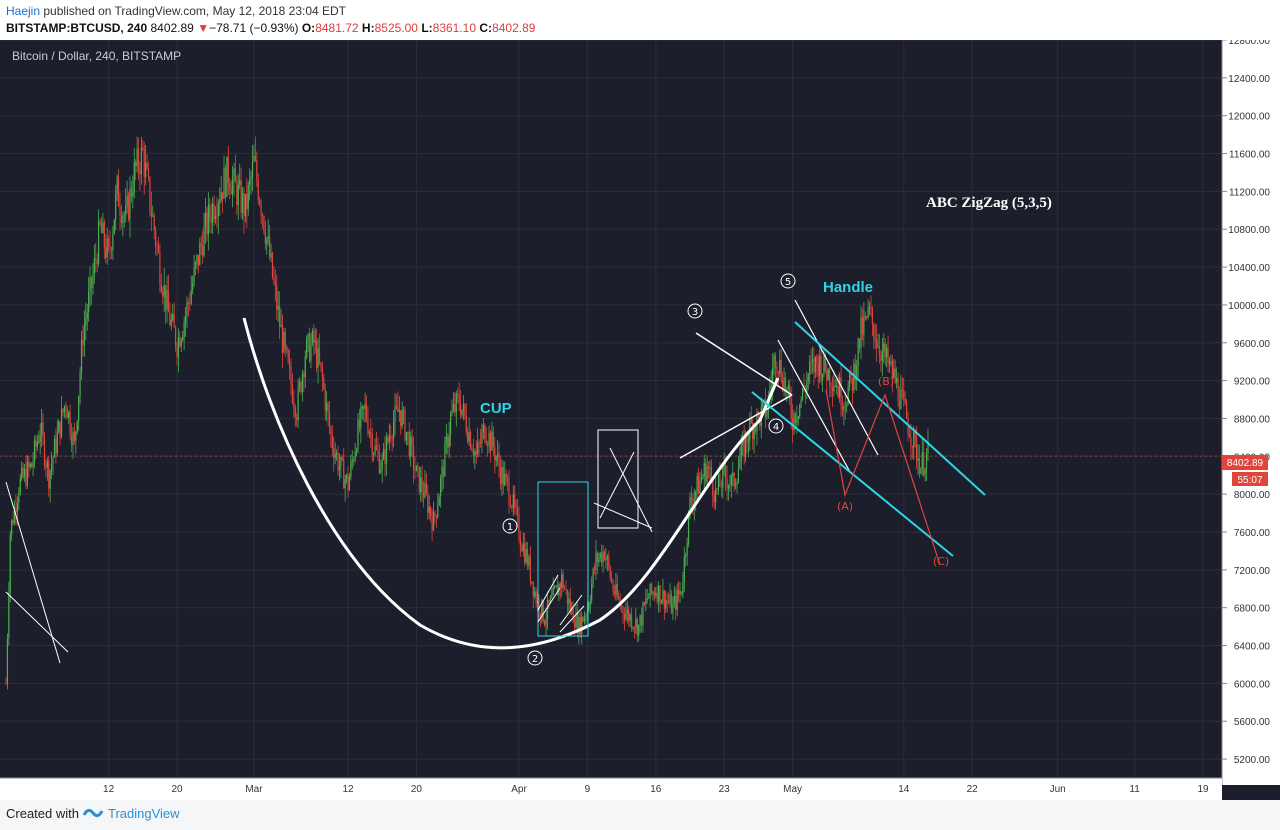 The image size is (1280, 830). I want to click on wave4-triangle-upper, so click(744, 364).